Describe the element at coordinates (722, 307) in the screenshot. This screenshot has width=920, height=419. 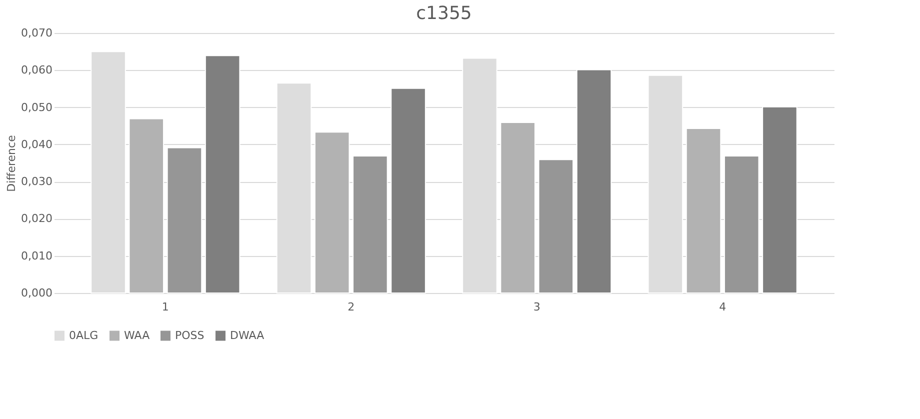
I see `x-tick-label: 4` at that location.